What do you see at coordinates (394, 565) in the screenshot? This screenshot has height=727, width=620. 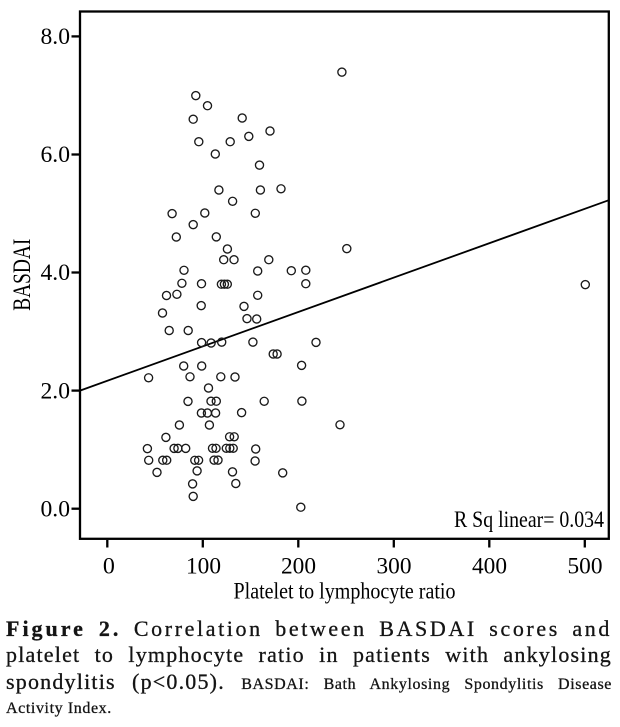 I see `svg-text: 300` at bounding box center [394, 565].